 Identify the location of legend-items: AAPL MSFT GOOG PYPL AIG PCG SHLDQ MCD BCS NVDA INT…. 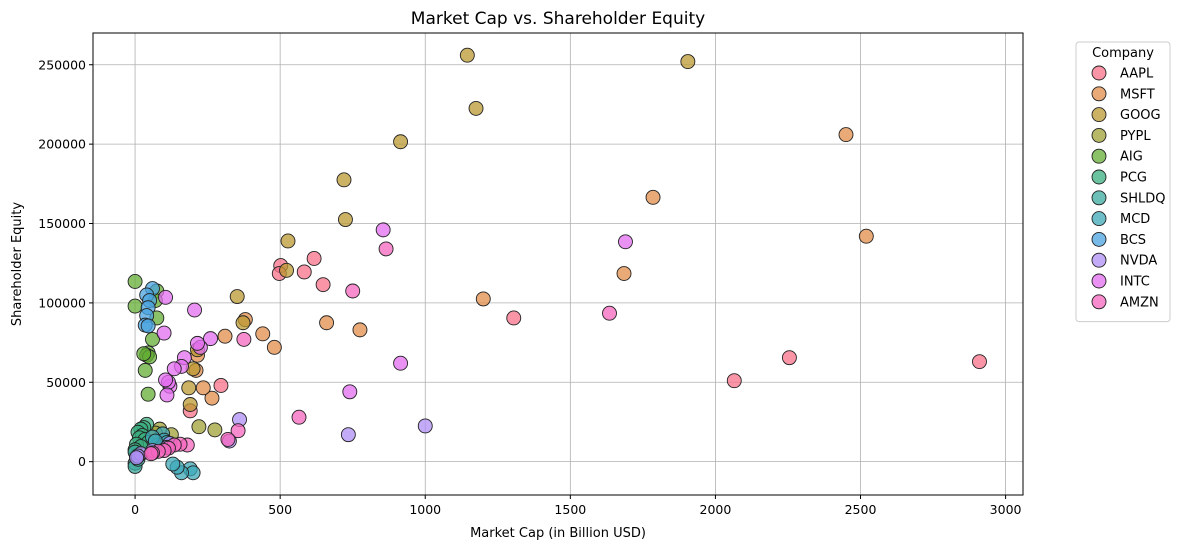
(1128, 187).